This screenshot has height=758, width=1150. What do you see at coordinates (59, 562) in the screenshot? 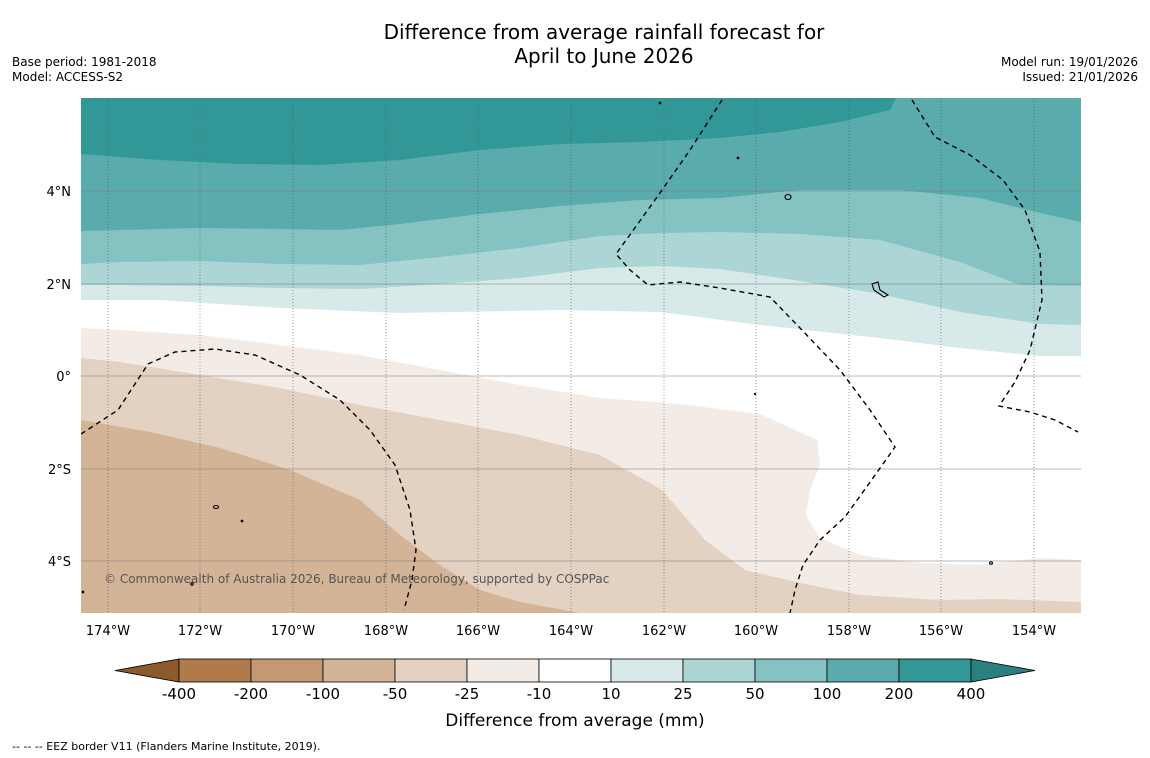
I see `lat-label: 4°S` at bounding box center [59, 562].